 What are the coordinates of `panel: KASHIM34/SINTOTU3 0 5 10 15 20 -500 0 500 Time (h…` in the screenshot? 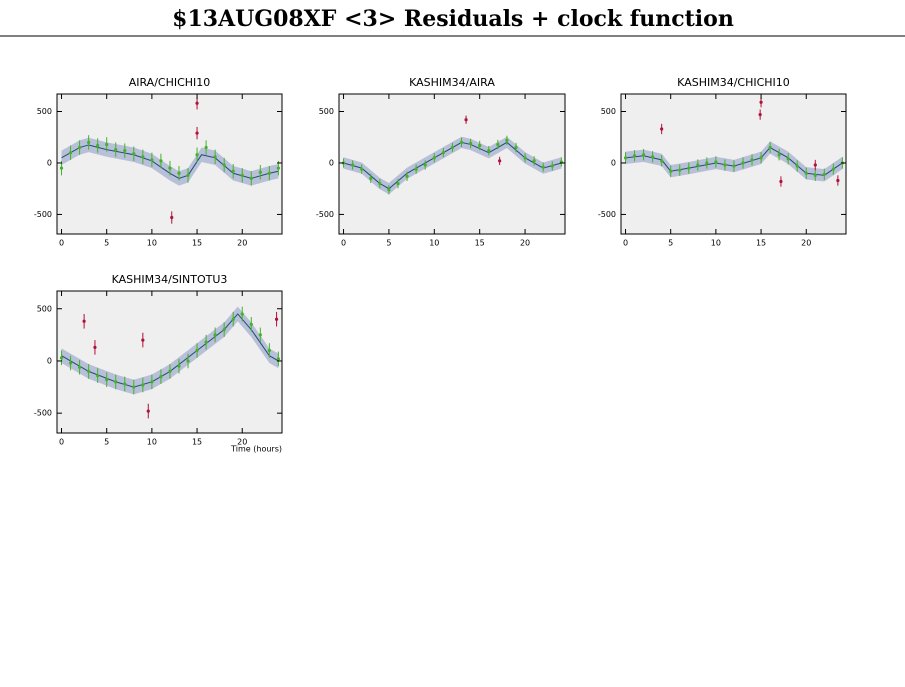 It's located at (158, 363).